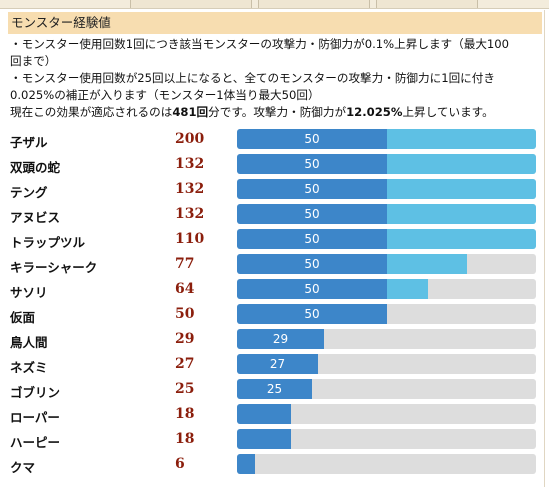  Describe the element at coordinates (190, 239) in the screenshot. I see `monster-count: 110` at that location.